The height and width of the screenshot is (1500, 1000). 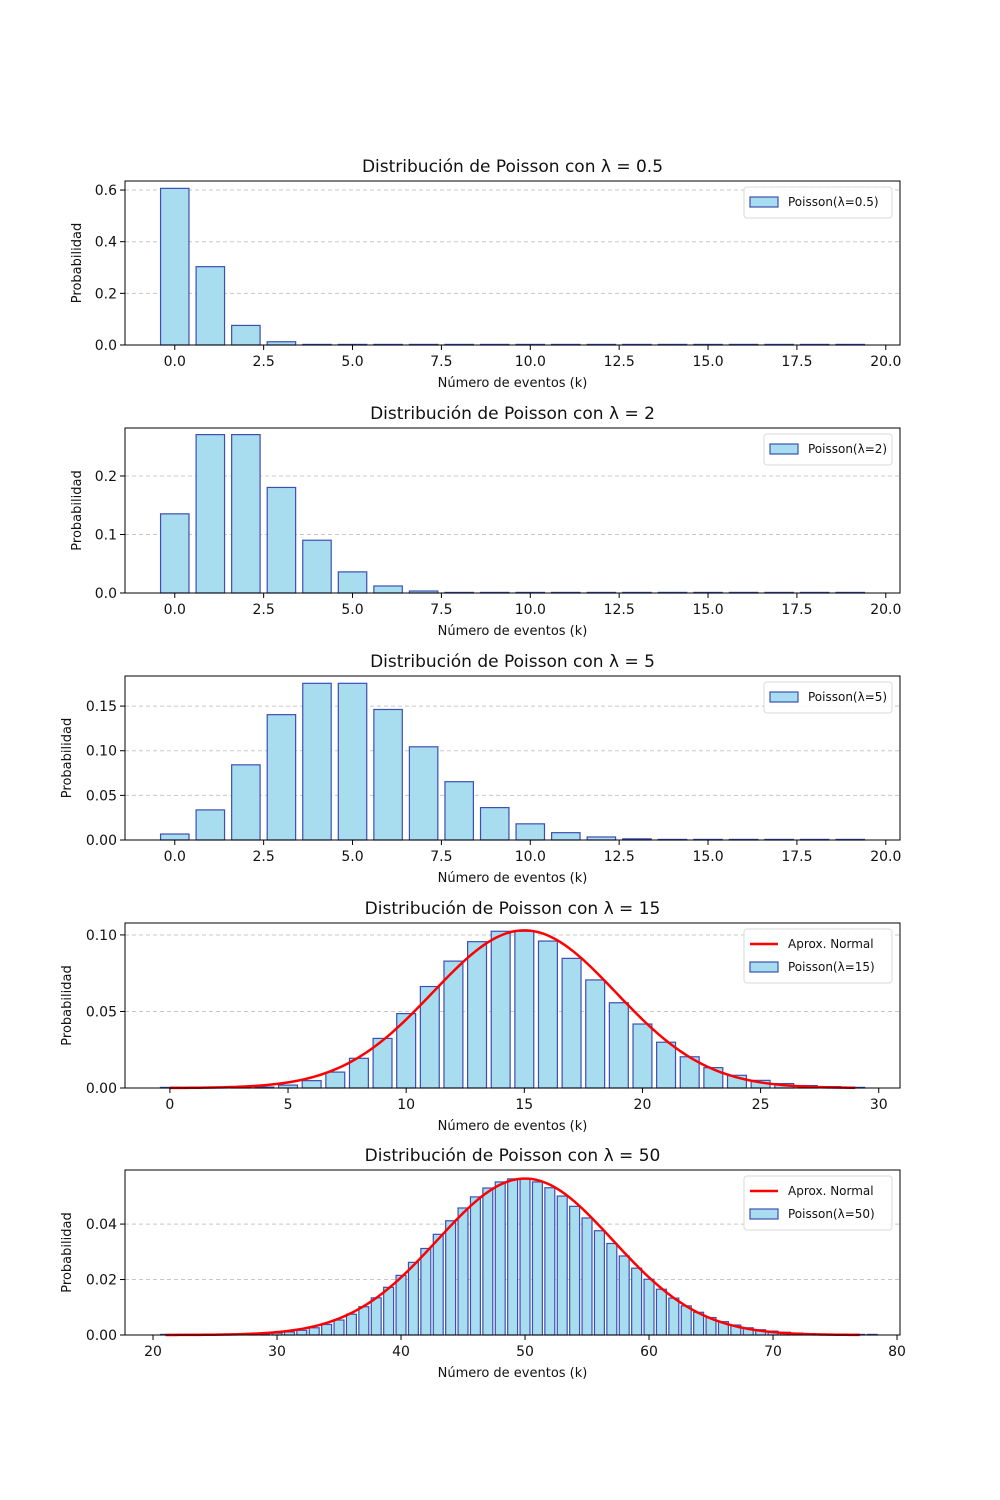 I want to click on y-tick-label: 0.1, so click(x=106, y=535).